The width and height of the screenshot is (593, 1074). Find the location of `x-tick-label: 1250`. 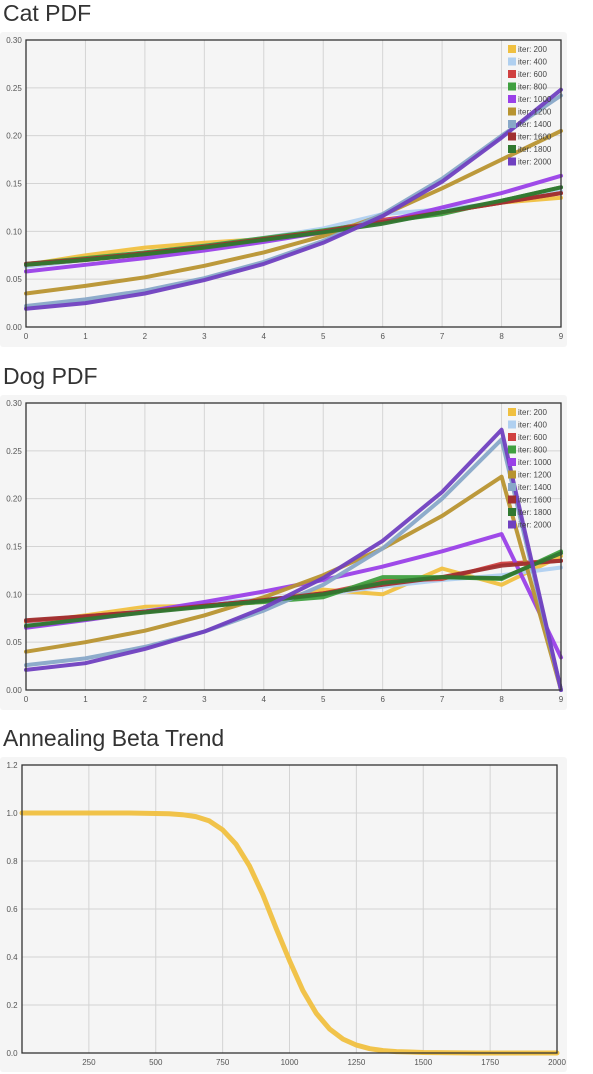

x-tick-label: 1250 is located at coordinates (356, 1062).